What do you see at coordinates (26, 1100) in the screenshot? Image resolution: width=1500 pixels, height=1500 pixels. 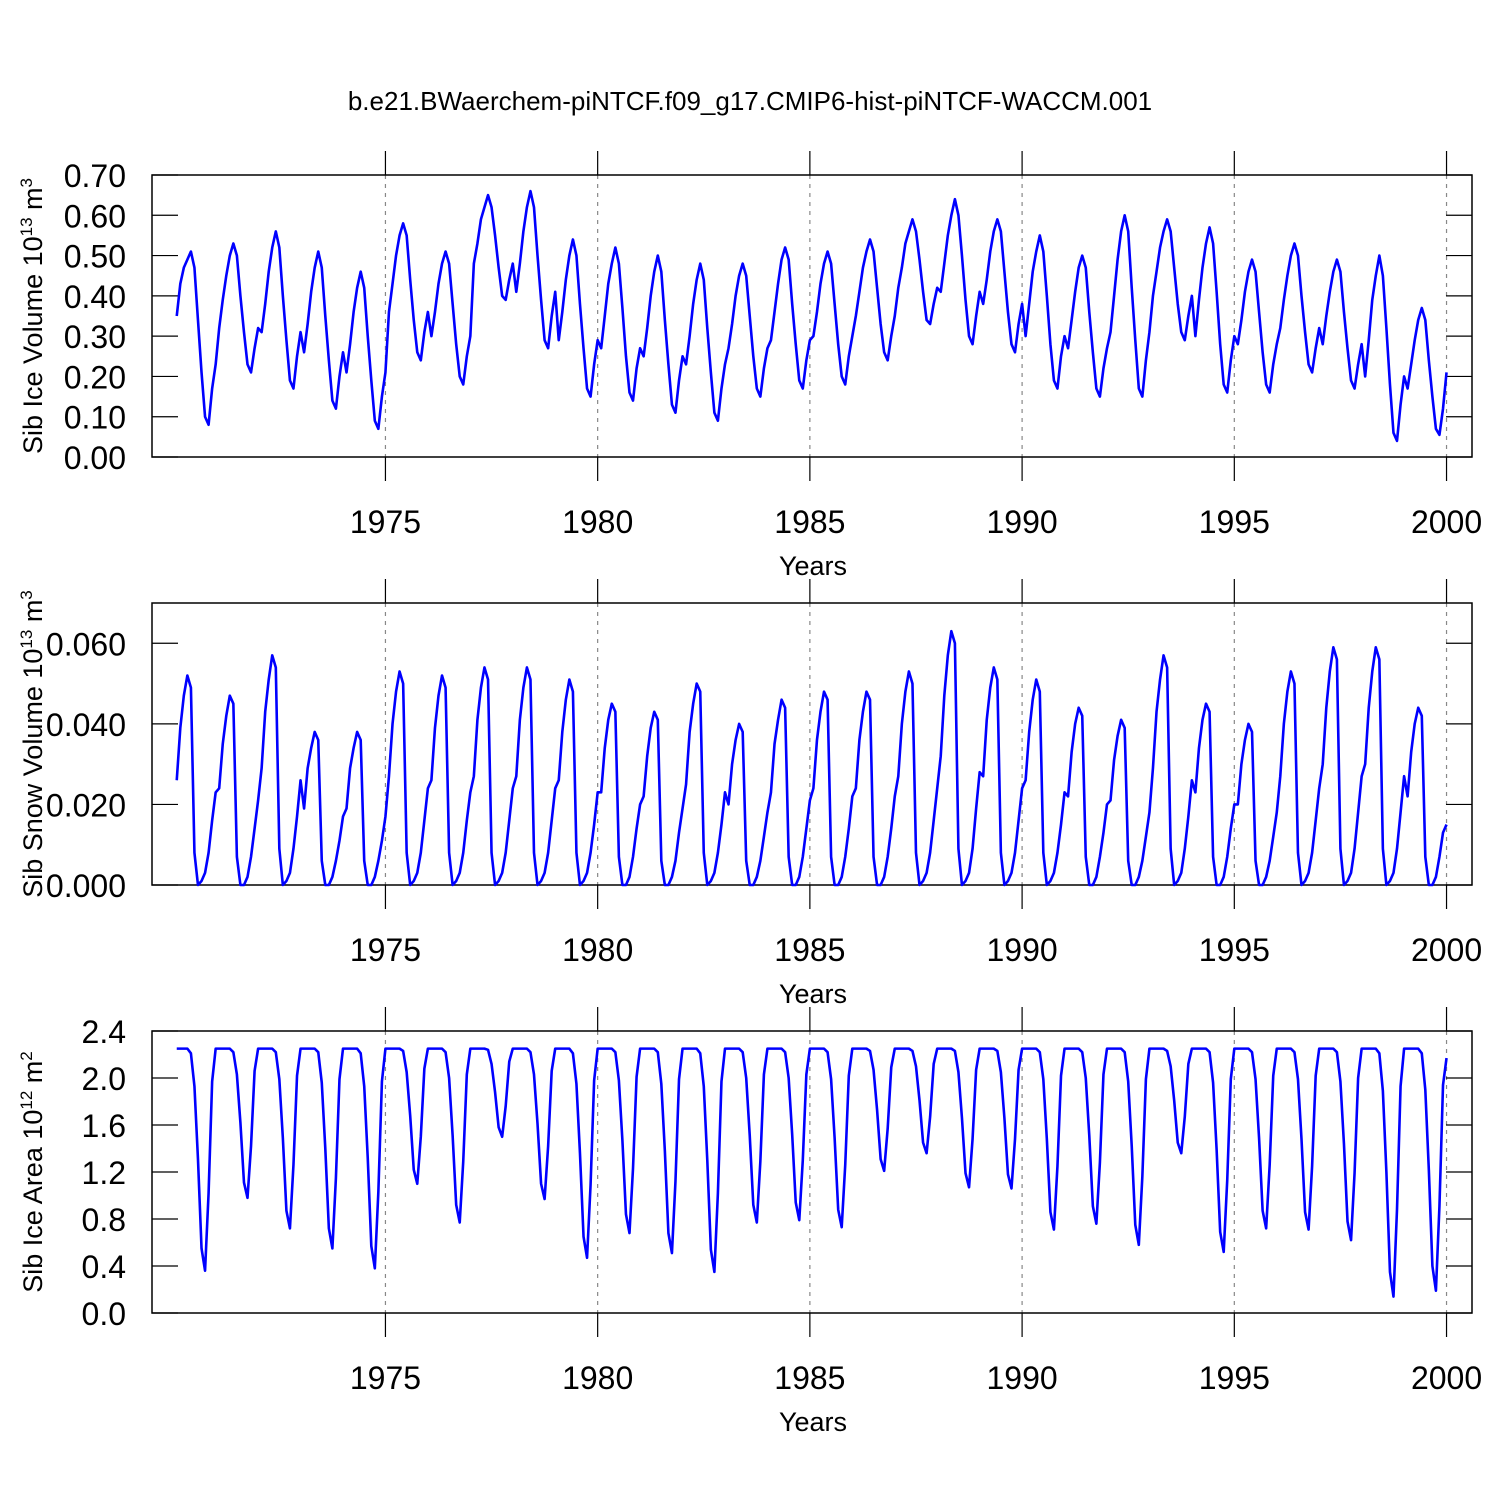 I see `y-axis-label-exponent: 12` at bounding box center [26, 1100].